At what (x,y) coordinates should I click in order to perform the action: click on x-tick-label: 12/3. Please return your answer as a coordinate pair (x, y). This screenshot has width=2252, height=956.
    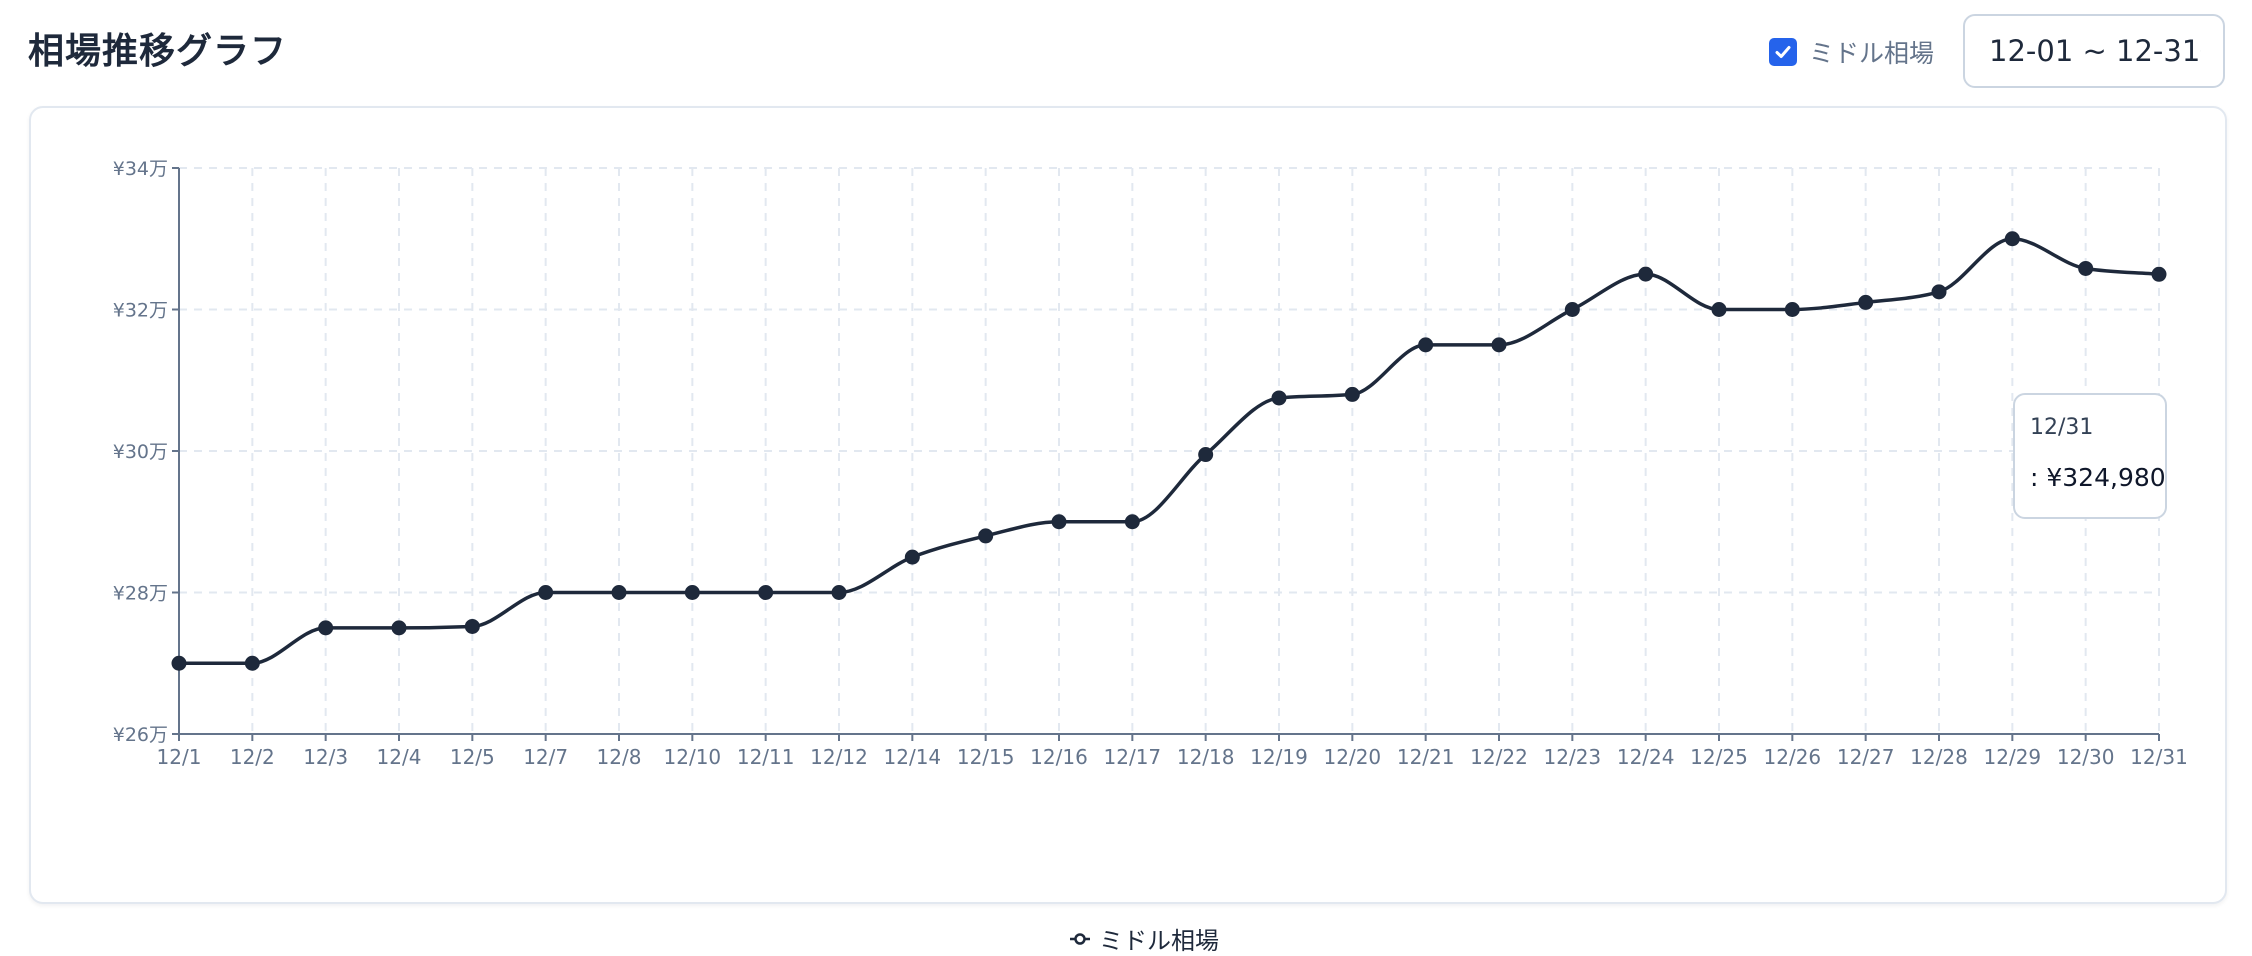
    Looking at the image, I should click on (325, 757).